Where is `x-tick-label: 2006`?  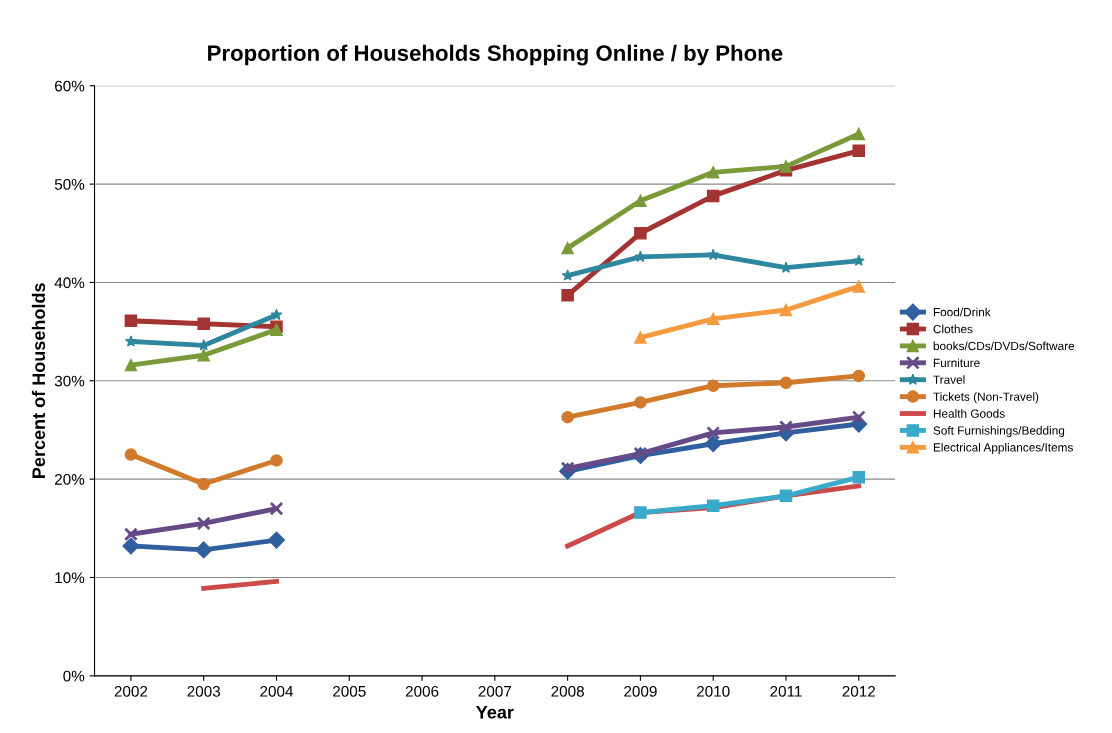 x-tick-label: 2006 is located at coordinates (422, 691).